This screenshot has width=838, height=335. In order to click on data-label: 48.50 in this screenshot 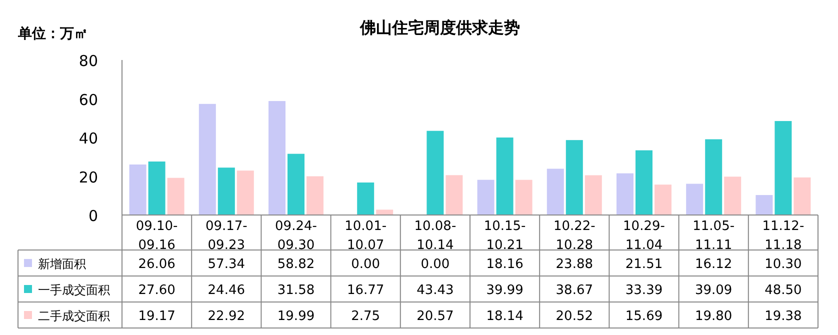, I will do `click(783, 290)`.